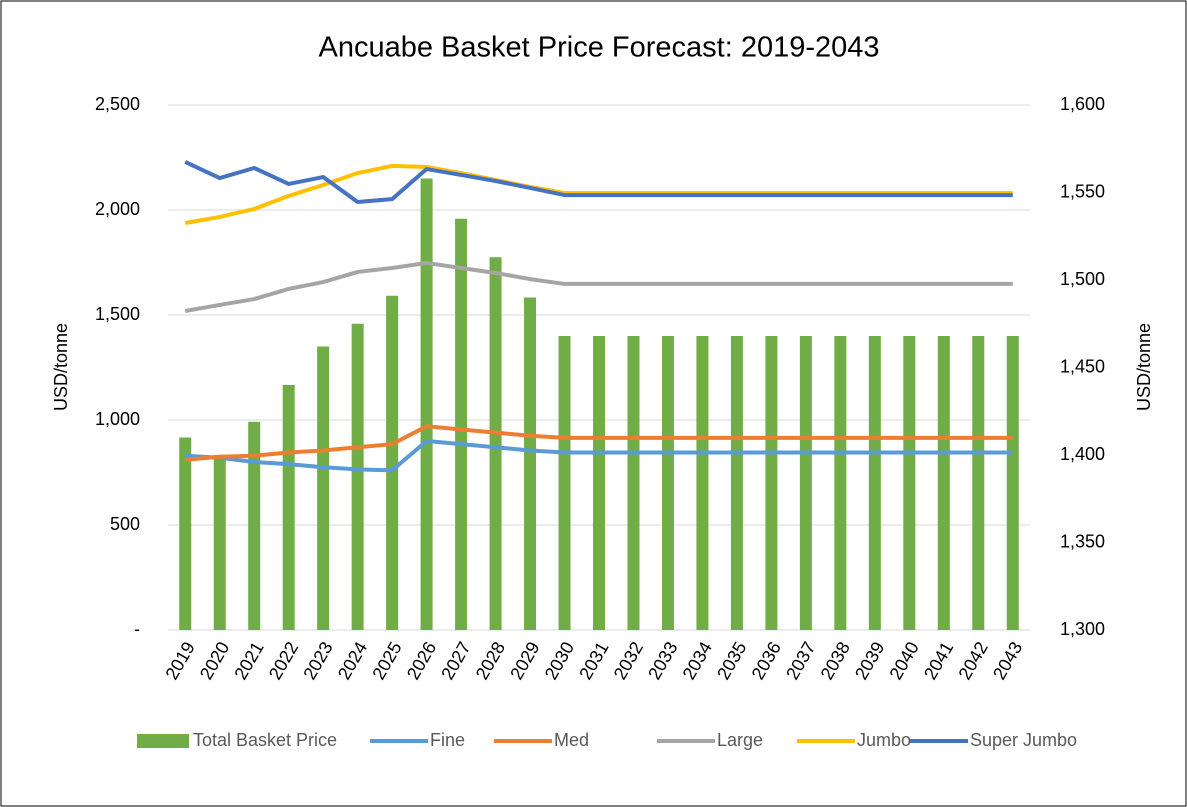  What do you see at coordinates (1082, 104) in the screenshot?
I see `y2-tick-label: 1,600` at bounding box center [1082, 104].